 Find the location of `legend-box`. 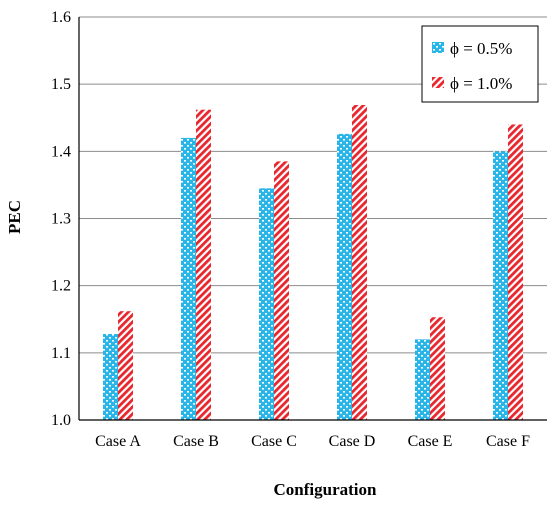

legend-box is located at coordinates (480, 64).